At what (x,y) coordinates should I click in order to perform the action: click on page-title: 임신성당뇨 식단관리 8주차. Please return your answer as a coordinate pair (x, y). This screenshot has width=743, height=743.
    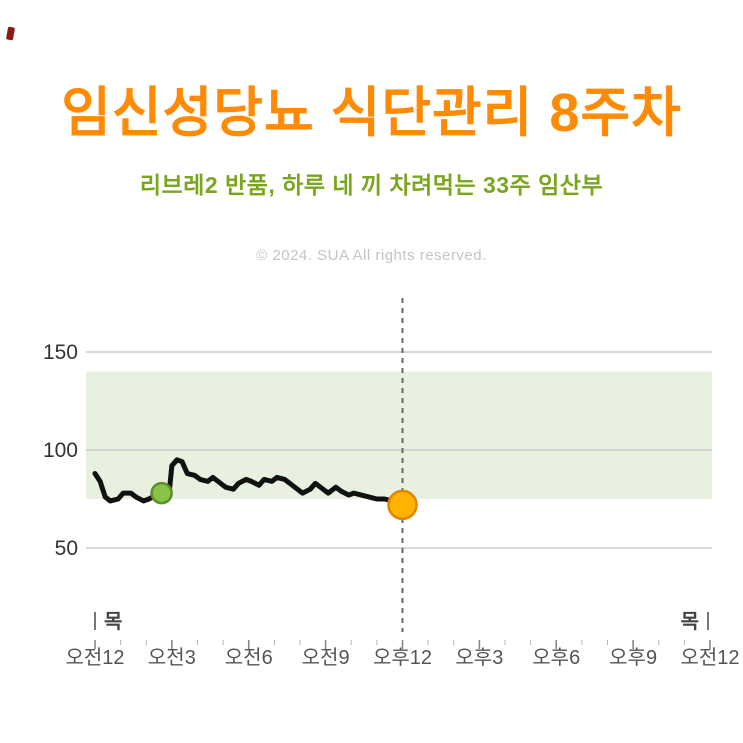
    Looking at the image, I should click on (371, 113).